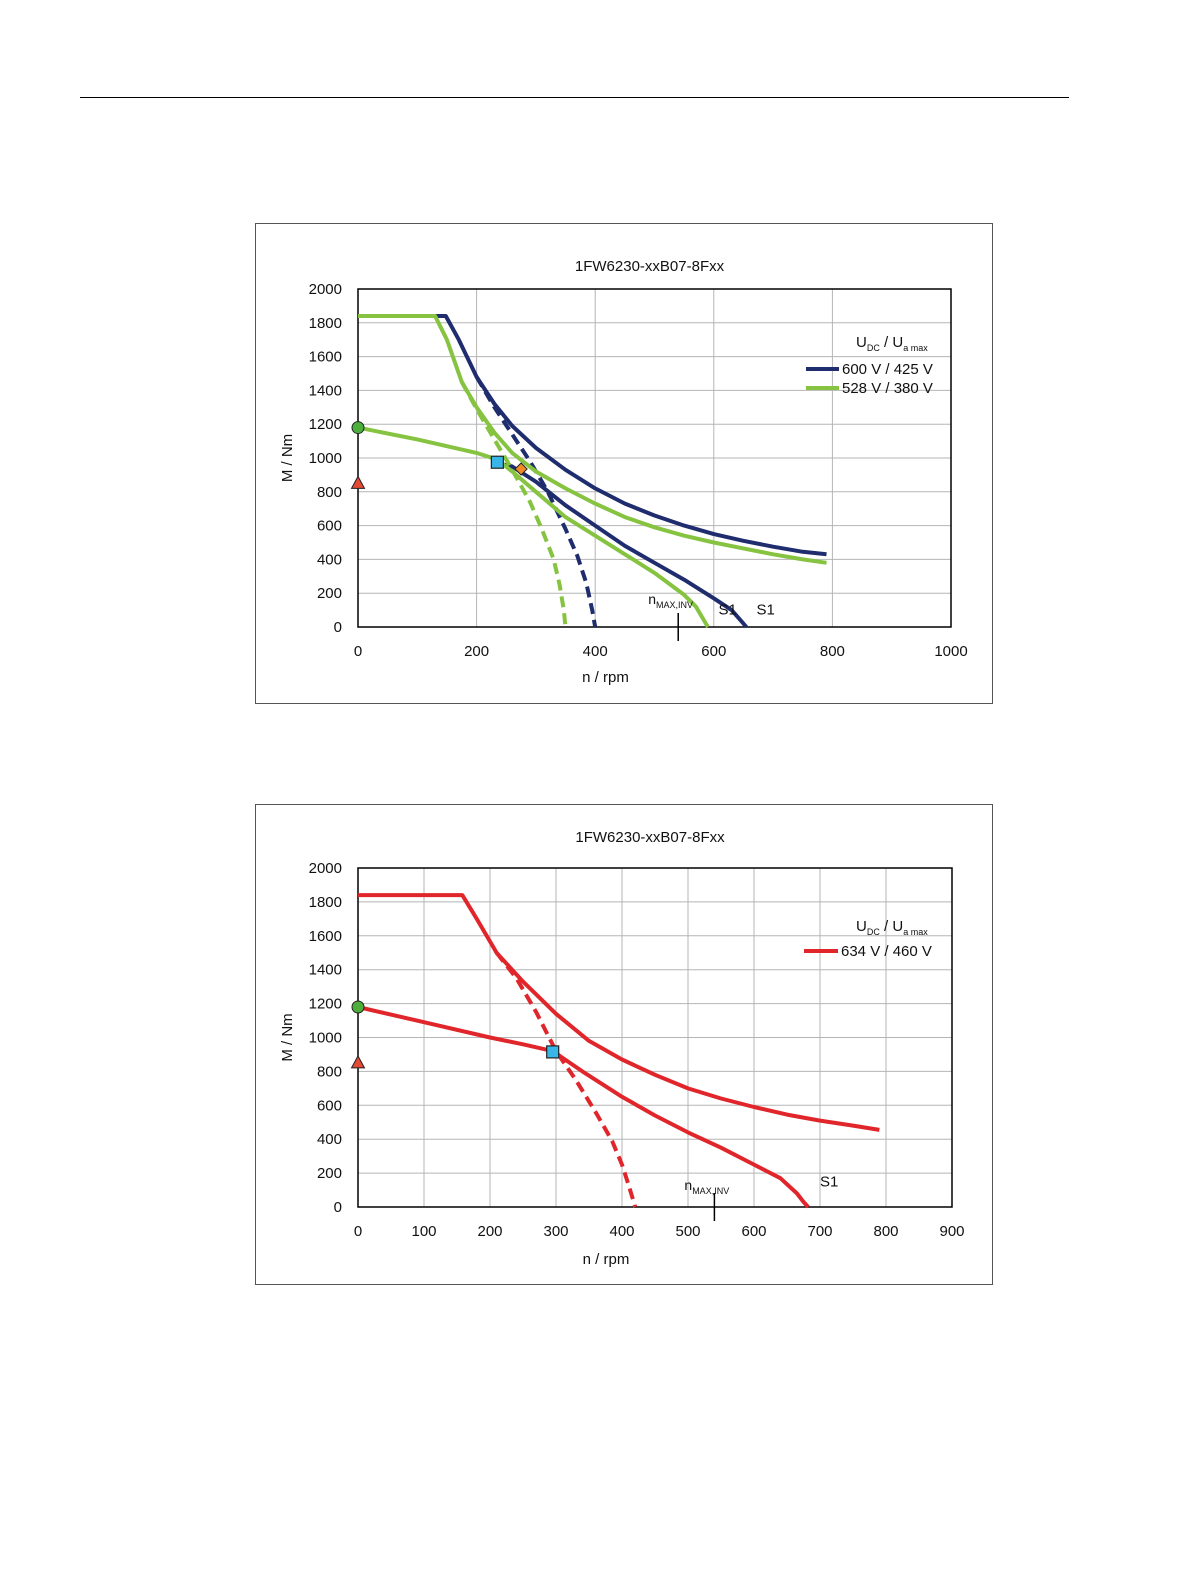  What do you see at coordinates (574, 97) in the screenshot?
I see `page-top-rule` at bounding box center [574, 97].